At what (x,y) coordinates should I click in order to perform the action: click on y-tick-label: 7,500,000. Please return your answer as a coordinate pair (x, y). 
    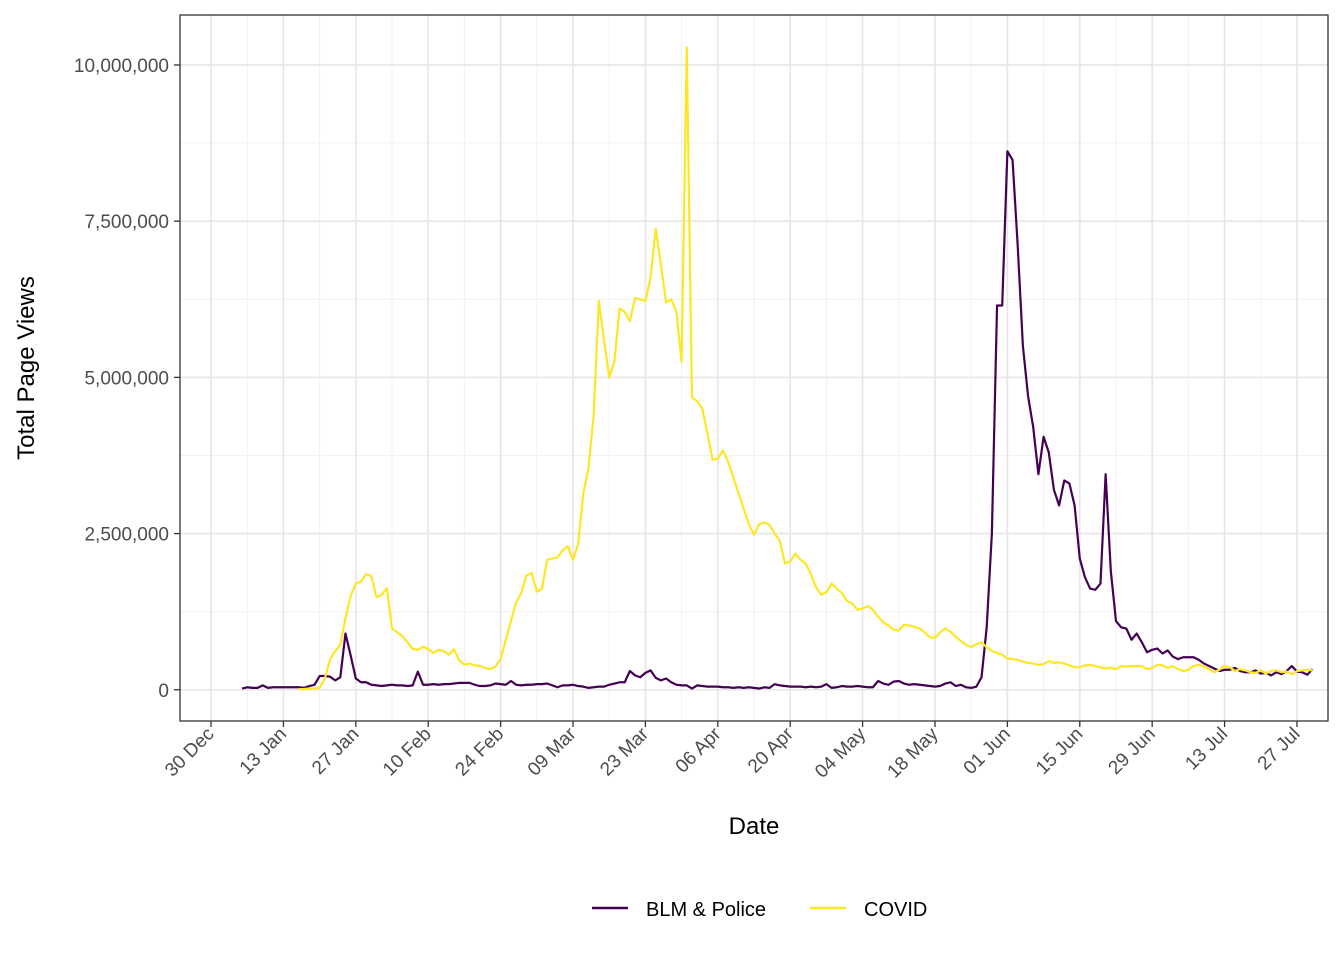
    Looking at the image, I should click on (126, 222).